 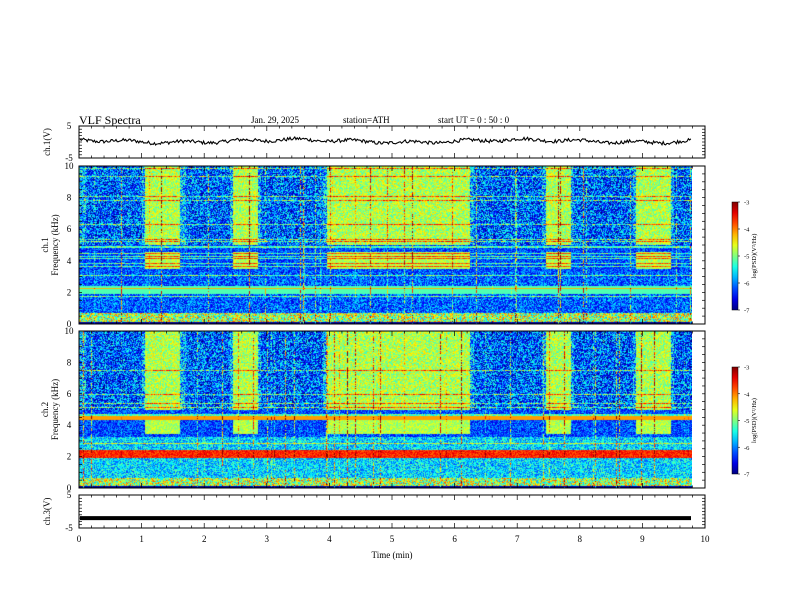 What do you see at coordinates (517, 539) in the screenshot?
I see `x-tick-label-7: 7` at bounding box center [517, 539].